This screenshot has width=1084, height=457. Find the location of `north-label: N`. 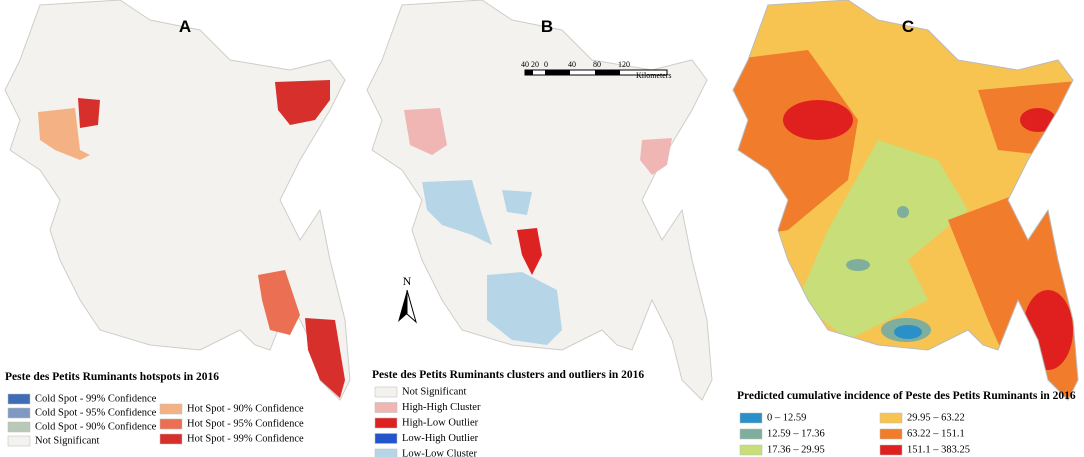

north-label: N is located at coordinates (407, 281).